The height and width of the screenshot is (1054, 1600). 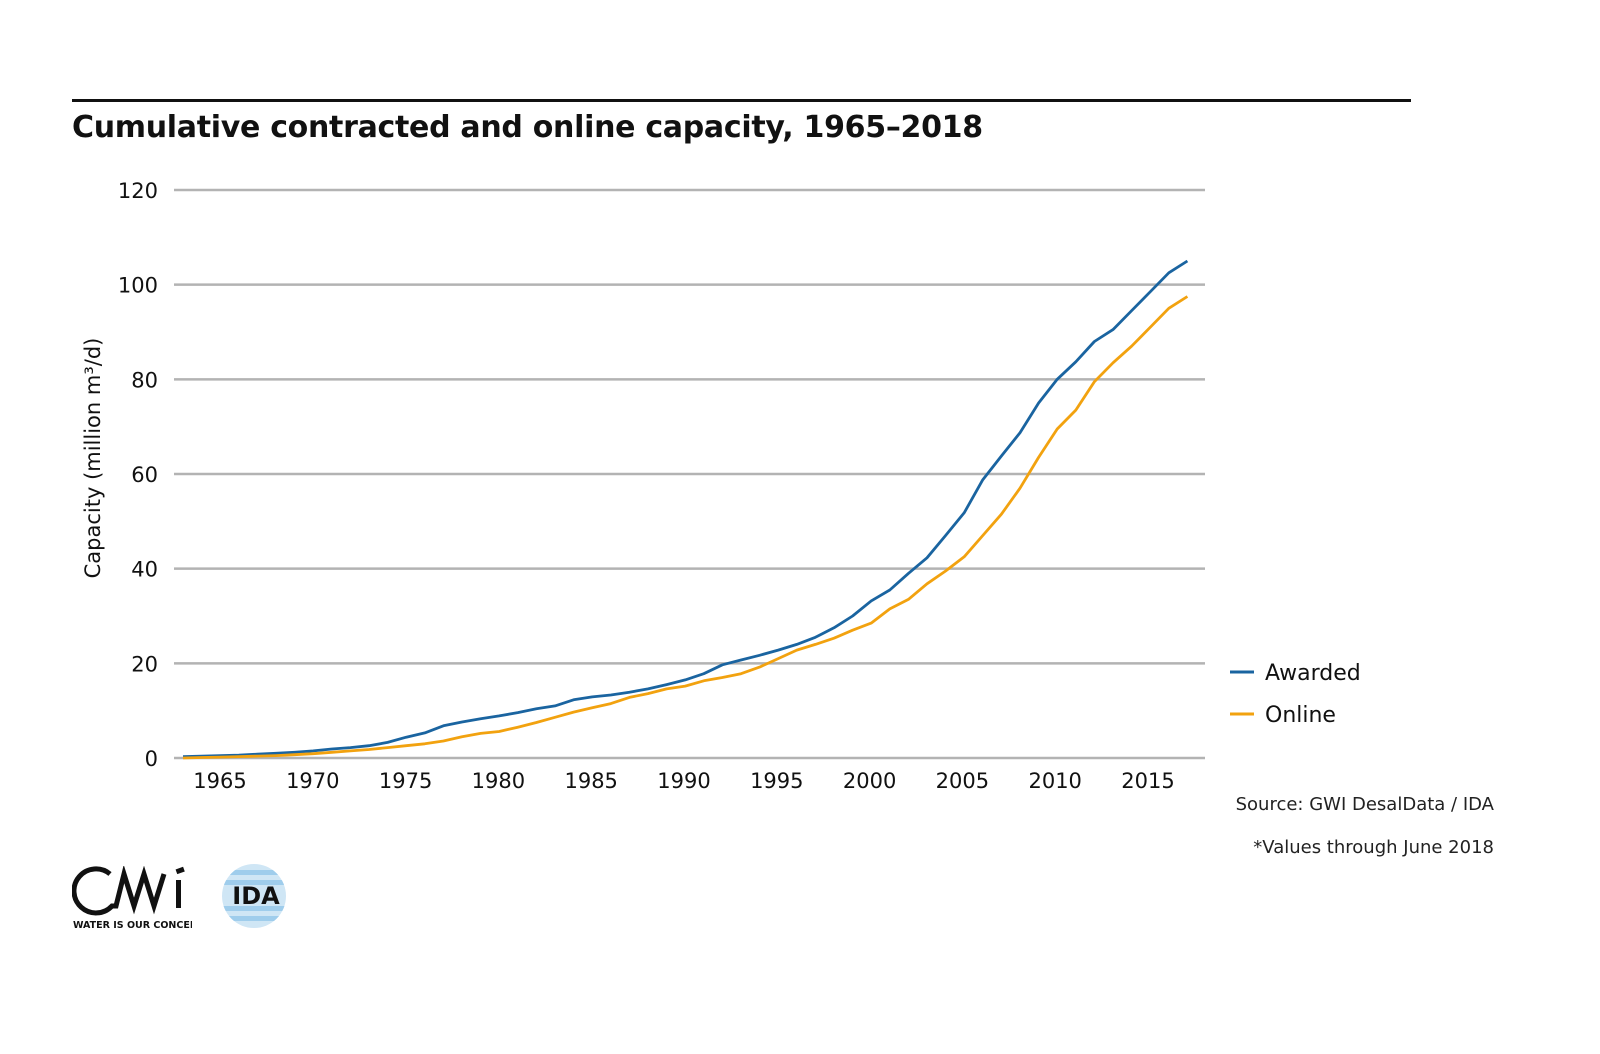 What do you see at coordinates (219, 781) in the screenshot?
I see `x-tick-label: 1965` at bounding box center [219, 781].